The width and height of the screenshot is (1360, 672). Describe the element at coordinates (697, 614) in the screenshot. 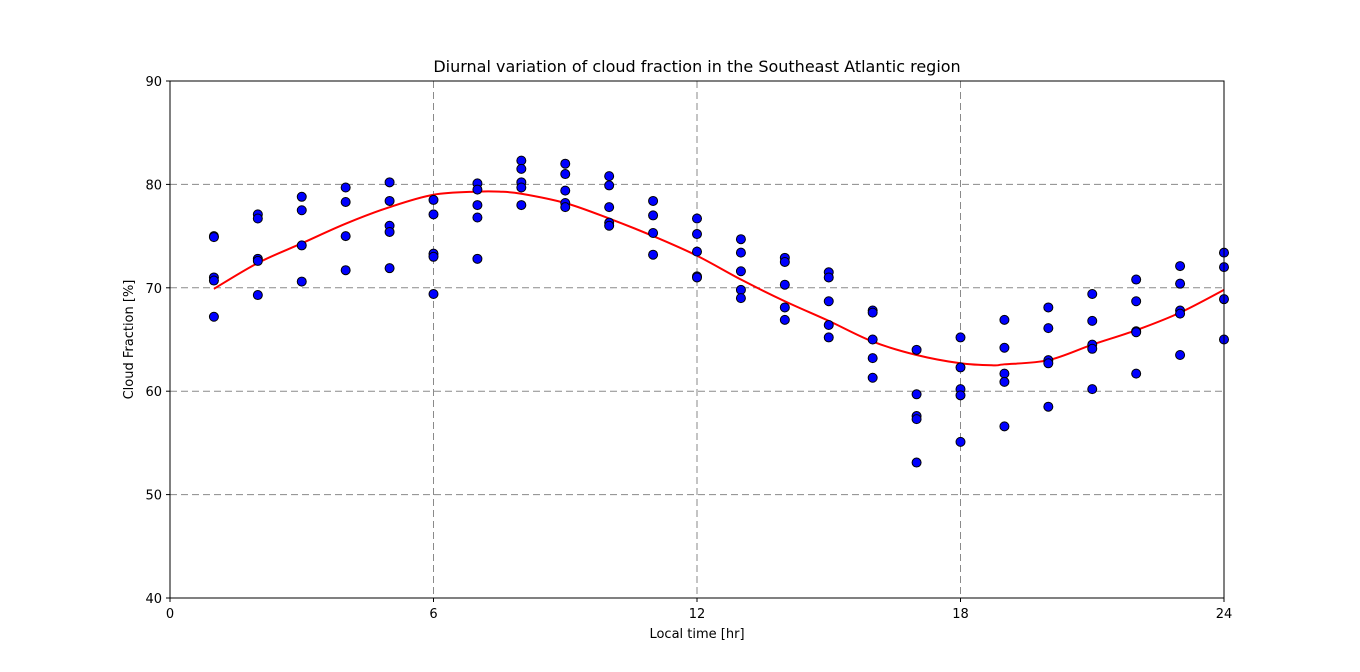

I see `x-tick-label: 12` at that location.